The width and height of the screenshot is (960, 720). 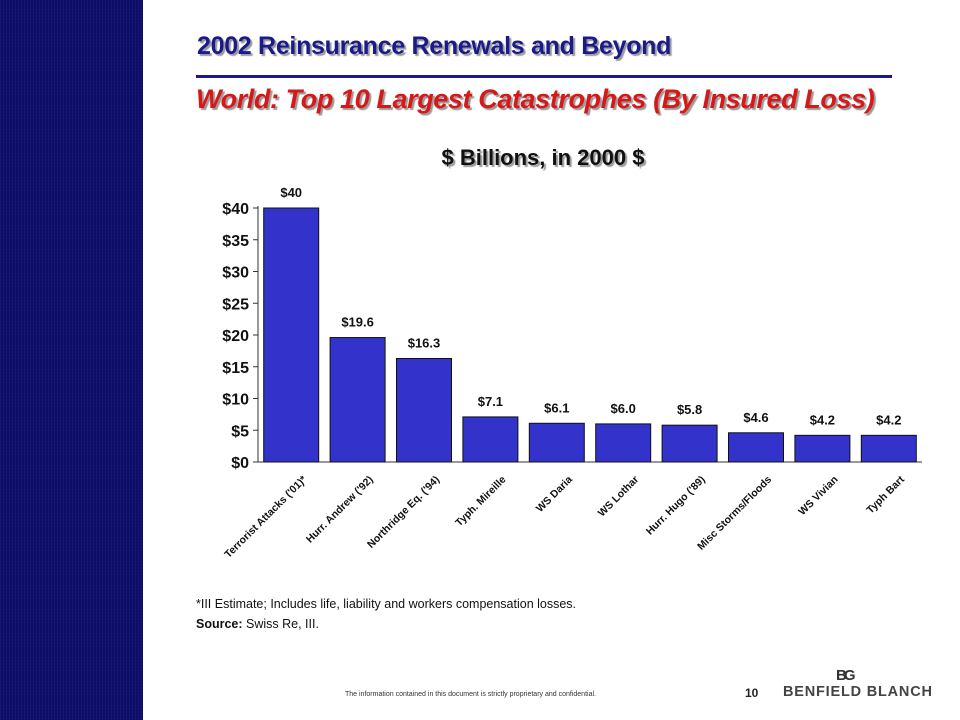 What do you see at coordinates (386, 624) in the screenshot?
I see `footnote-source: Source: Swiss Re, III.` at bounding box center [386, 624].